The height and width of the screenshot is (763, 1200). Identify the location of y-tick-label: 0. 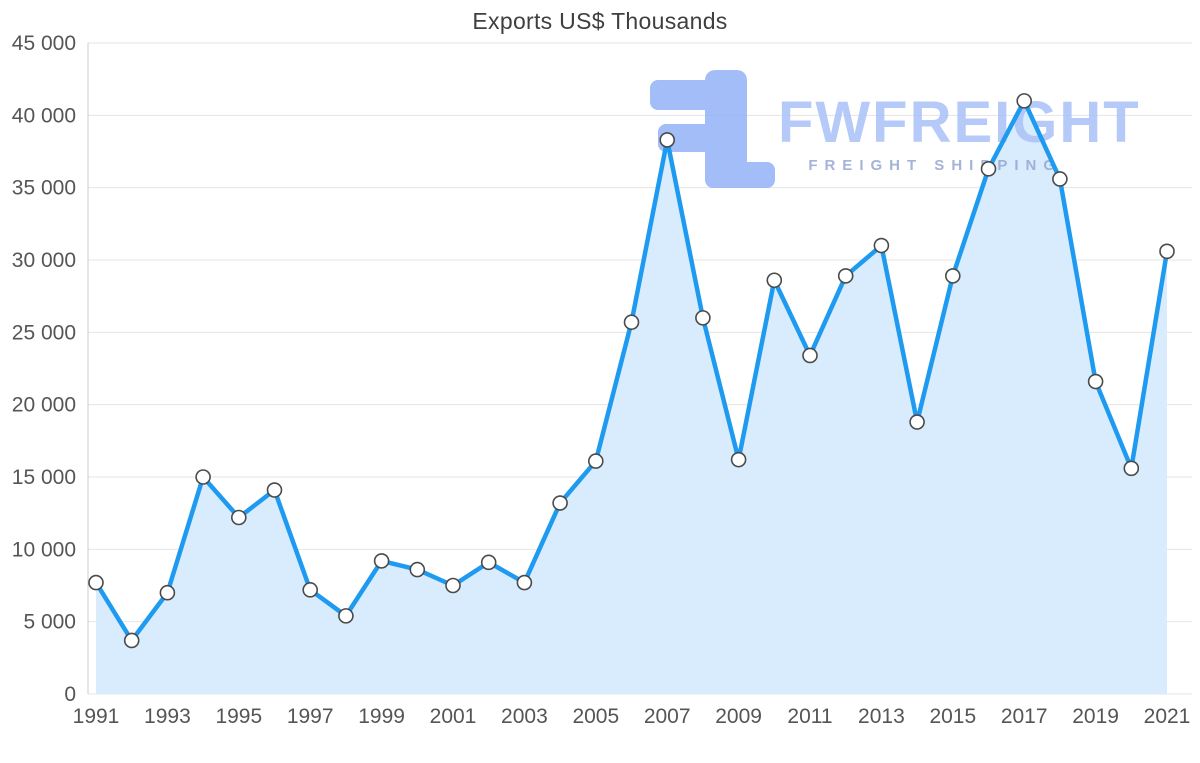
(70, 694).